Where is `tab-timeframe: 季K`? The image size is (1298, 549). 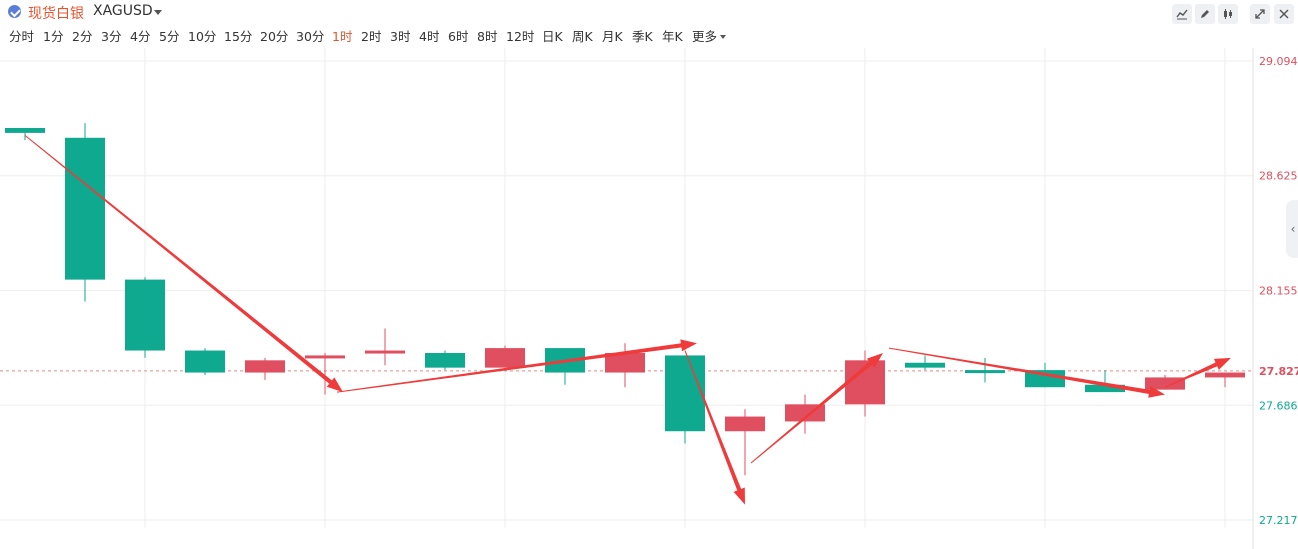 tab-timeframe: 季K is located at coordinates (642, 36).